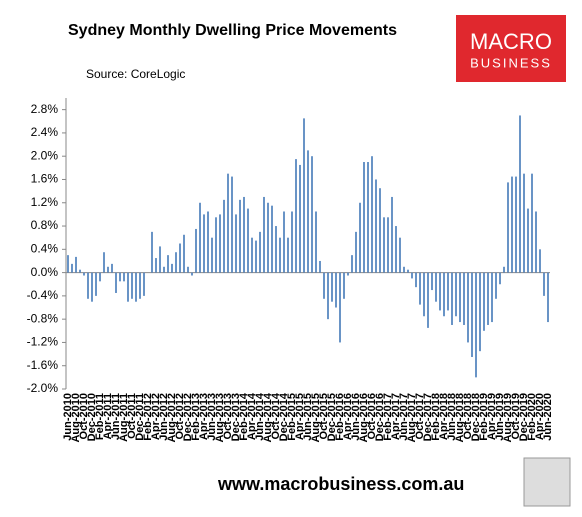 This screenshot has width=582, height=517. Describe the element at coordinates (332, 417) in the screenshot. I see `x-tick-label: Dec-2015` at that location.